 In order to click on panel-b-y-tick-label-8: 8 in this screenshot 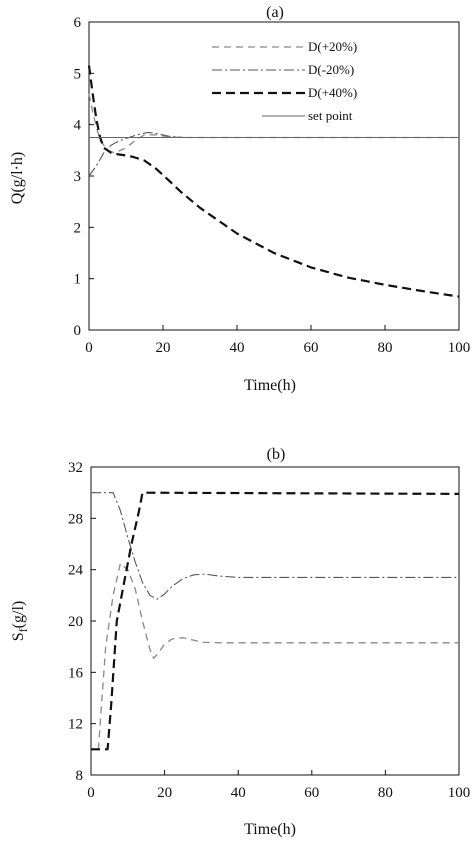, I will do `click(80, 776)`.